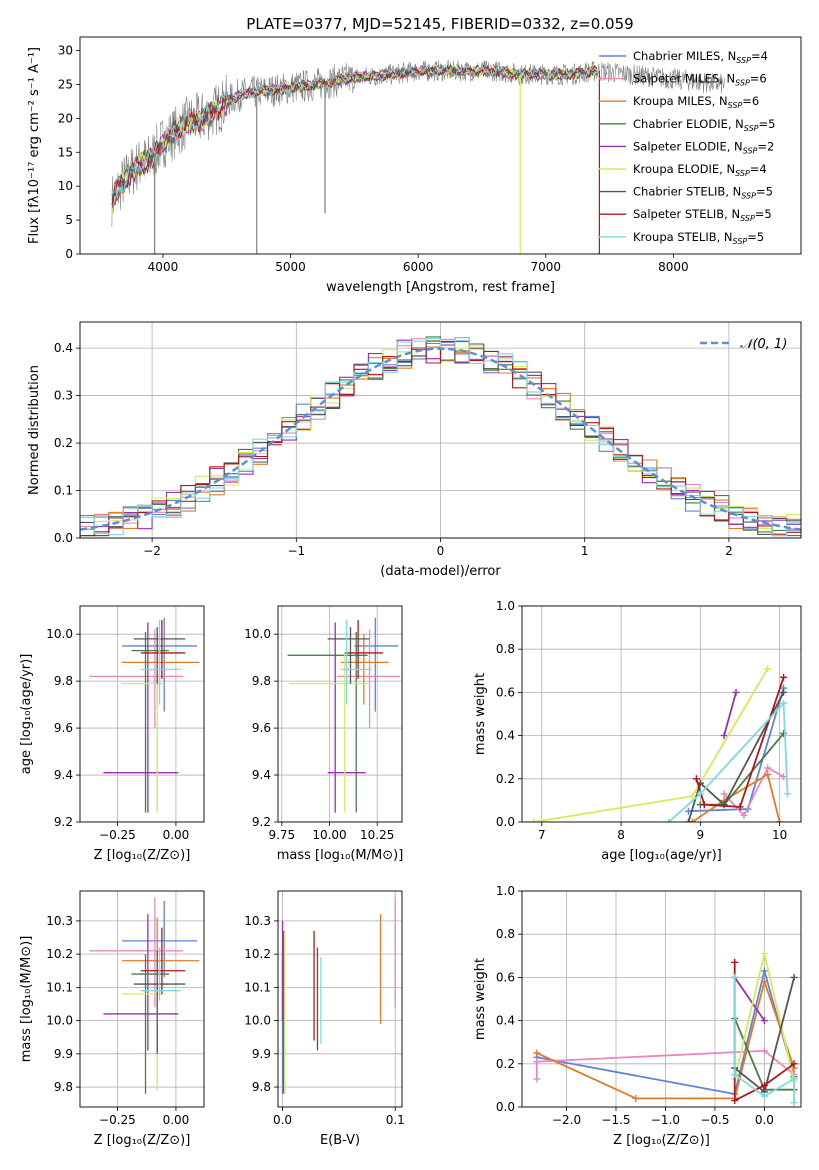  What do you see at coordinates (176, 1120) in the screenshot?
I see `mass_vs_Z-xtick-label: 0.00` at bounding box center [176, 1120].